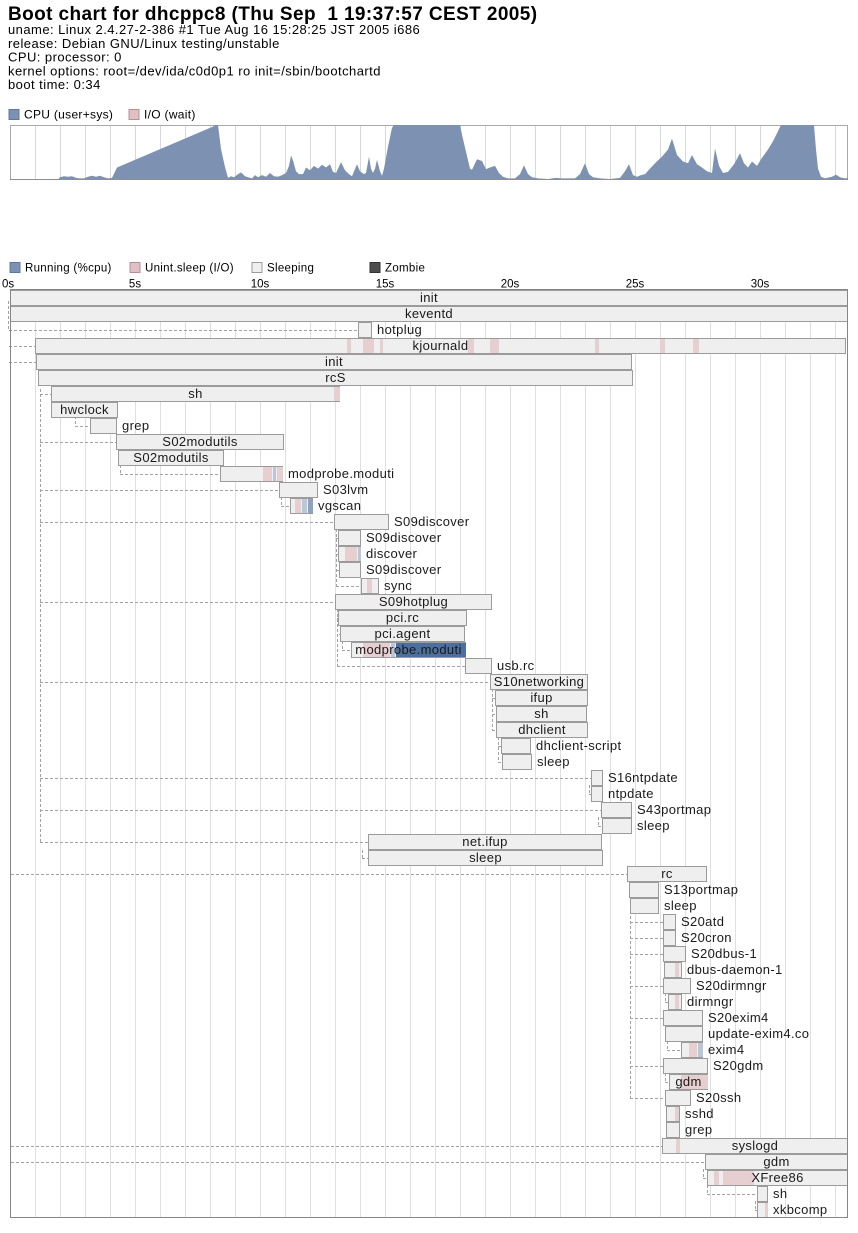  I want to click on svg-text: rc, so click(667, 873).